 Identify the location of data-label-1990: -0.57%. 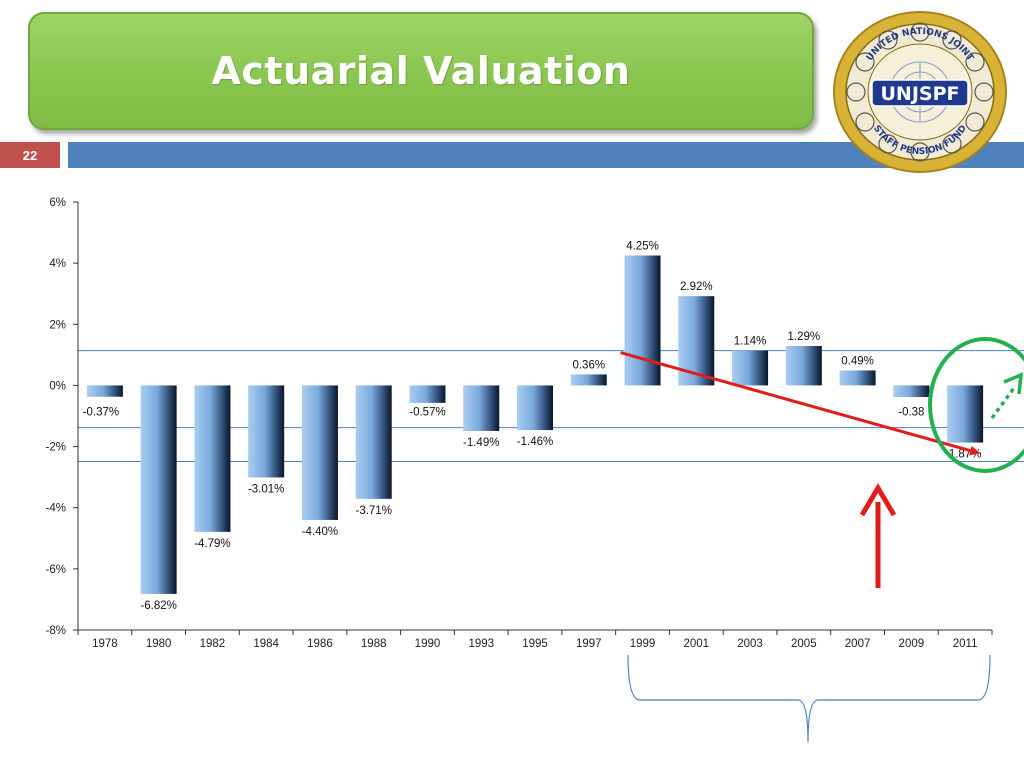
(427, 412).